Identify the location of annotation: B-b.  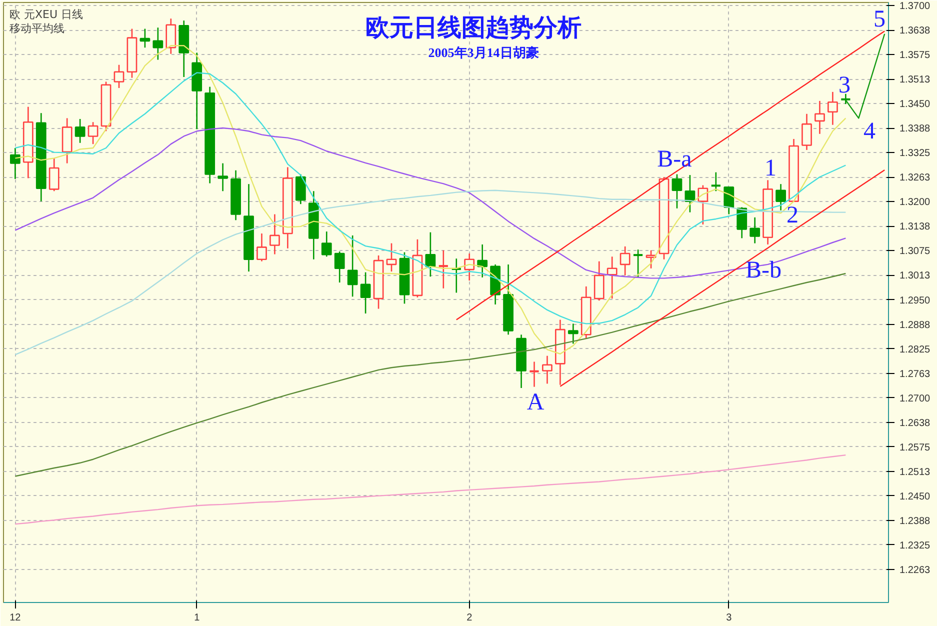
(764, 271).